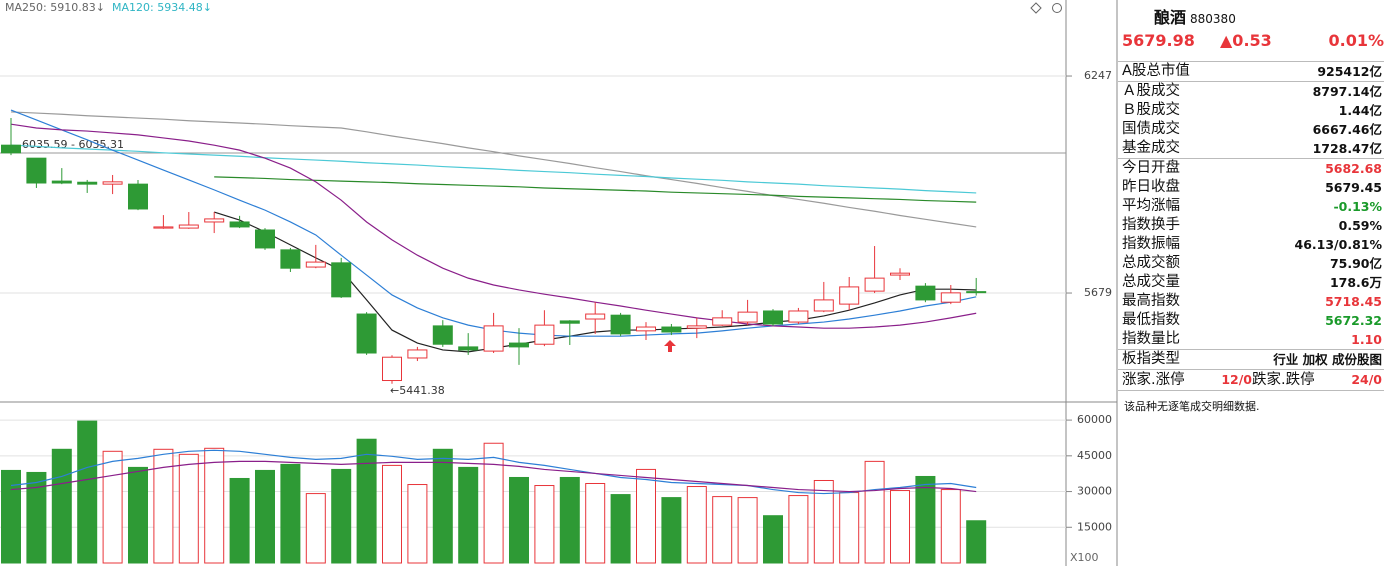 The width and height of the screenshot is (1384, 566). I want to click on y-tick-label: 6247, so click(1098, 75).